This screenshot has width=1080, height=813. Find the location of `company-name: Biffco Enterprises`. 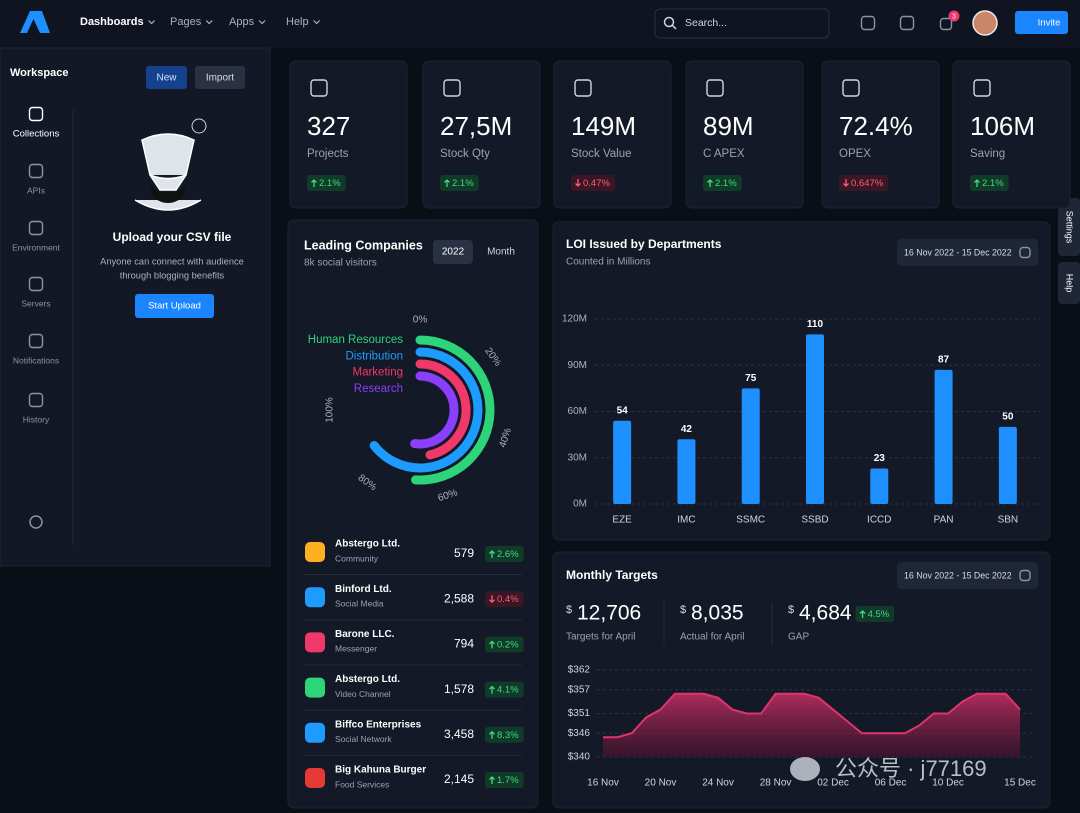

company-name: Biffco Enterprises is located at coordinates (378, 724).